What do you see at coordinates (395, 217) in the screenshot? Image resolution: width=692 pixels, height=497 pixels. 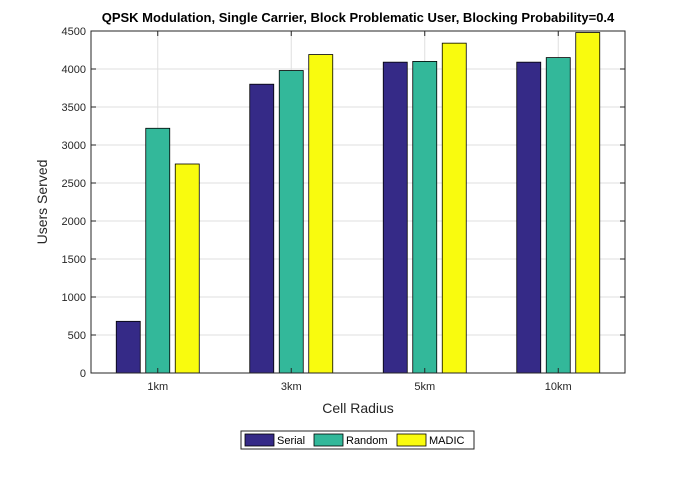 I see `bar-serial-5km` at bounding box center [395, 217].